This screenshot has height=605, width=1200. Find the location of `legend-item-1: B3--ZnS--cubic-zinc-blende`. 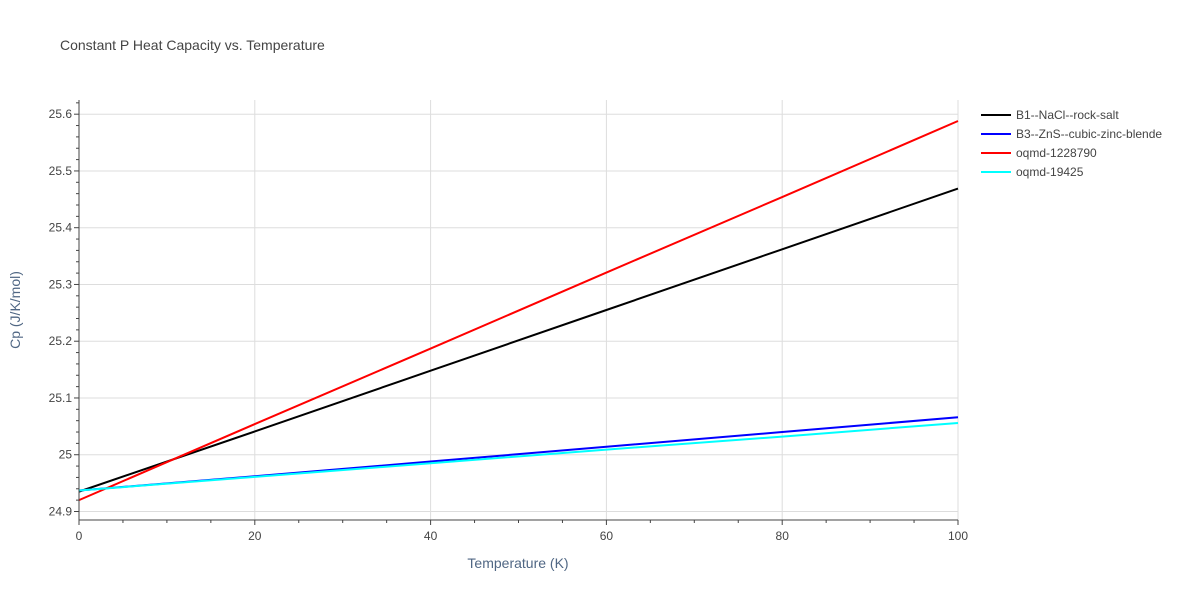

legend-item-1: B3--ZnS--cubic-zinc-blende is located at coordinates (1071, 134).